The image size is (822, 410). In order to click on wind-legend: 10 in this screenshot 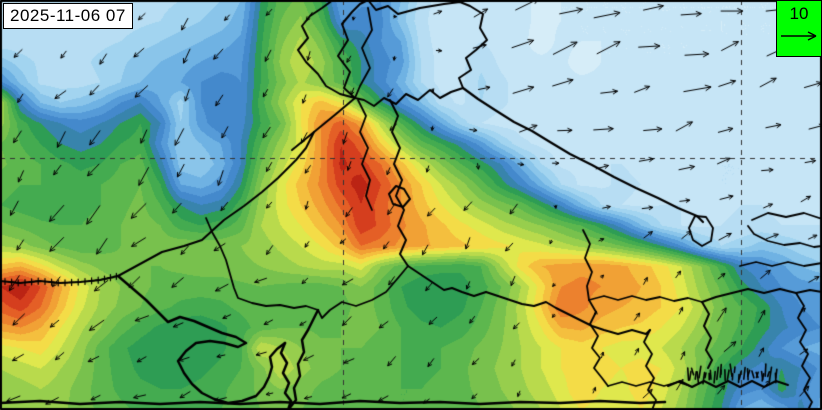, I will do `click(799, 28)`.